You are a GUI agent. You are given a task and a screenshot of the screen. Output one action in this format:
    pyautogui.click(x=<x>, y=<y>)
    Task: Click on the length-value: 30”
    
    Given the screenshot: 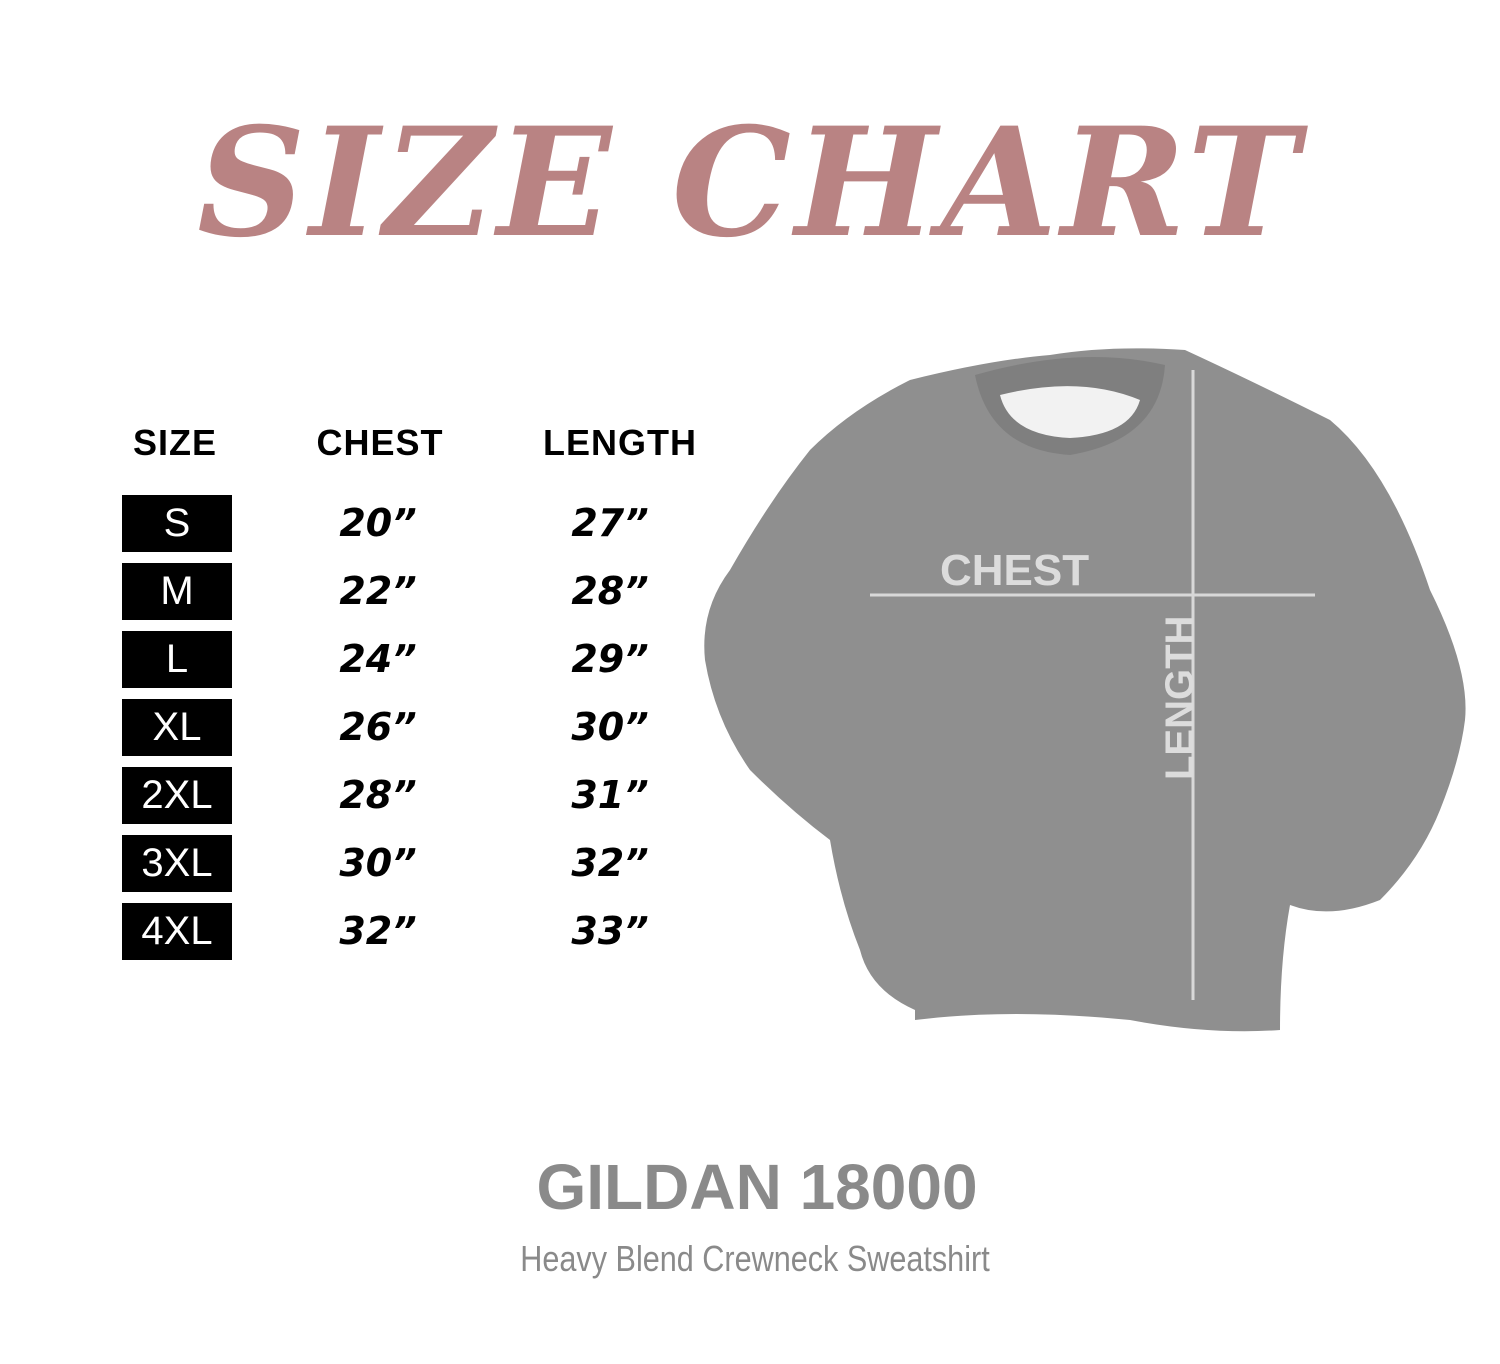 What is the action you would take?
    pyautogui.click(x=610, y=727)
    